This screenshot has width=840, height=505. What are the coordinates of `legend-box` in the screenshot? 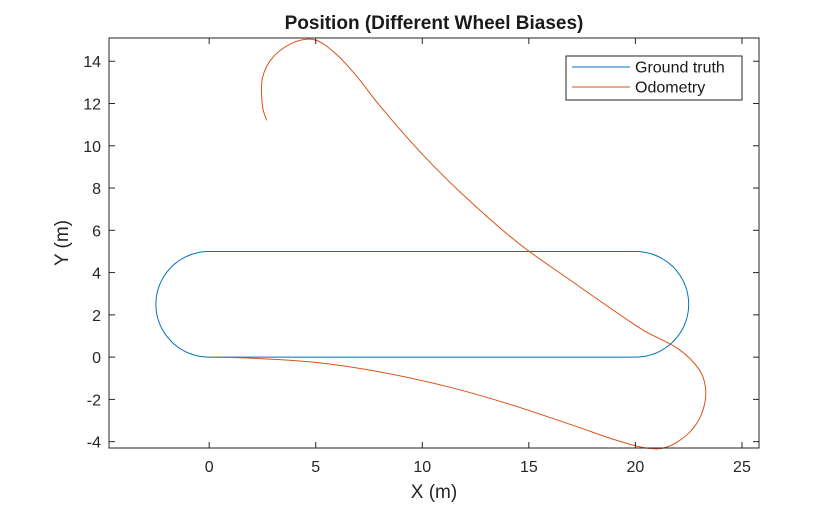 It's located at (654, 78).